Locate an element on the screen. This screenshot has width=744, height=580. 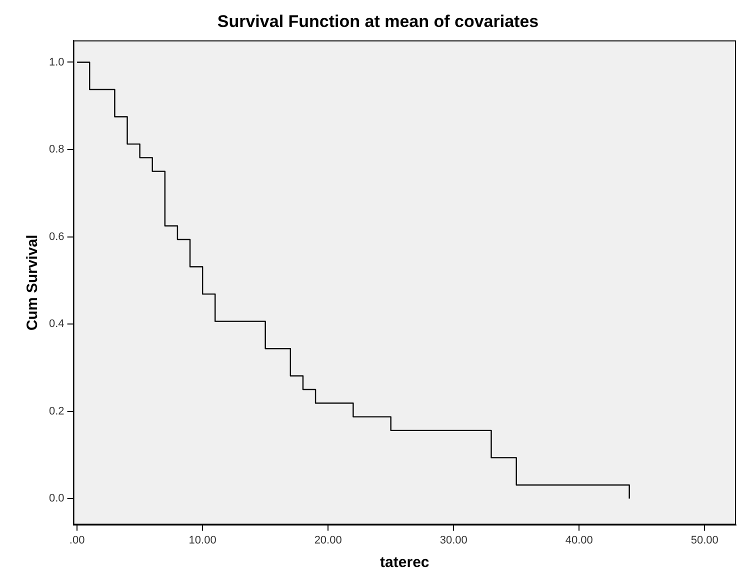
x-tick-label: 40.00 is located at coordinates (579, 540).